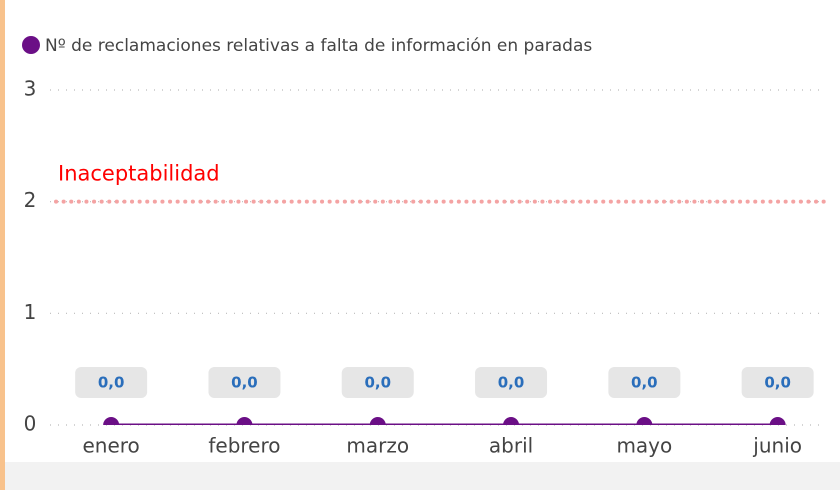 Image resolution: width=840 pixels, height=490 pixels. I want to click on x-tick-label: enero, so click(110, 446).